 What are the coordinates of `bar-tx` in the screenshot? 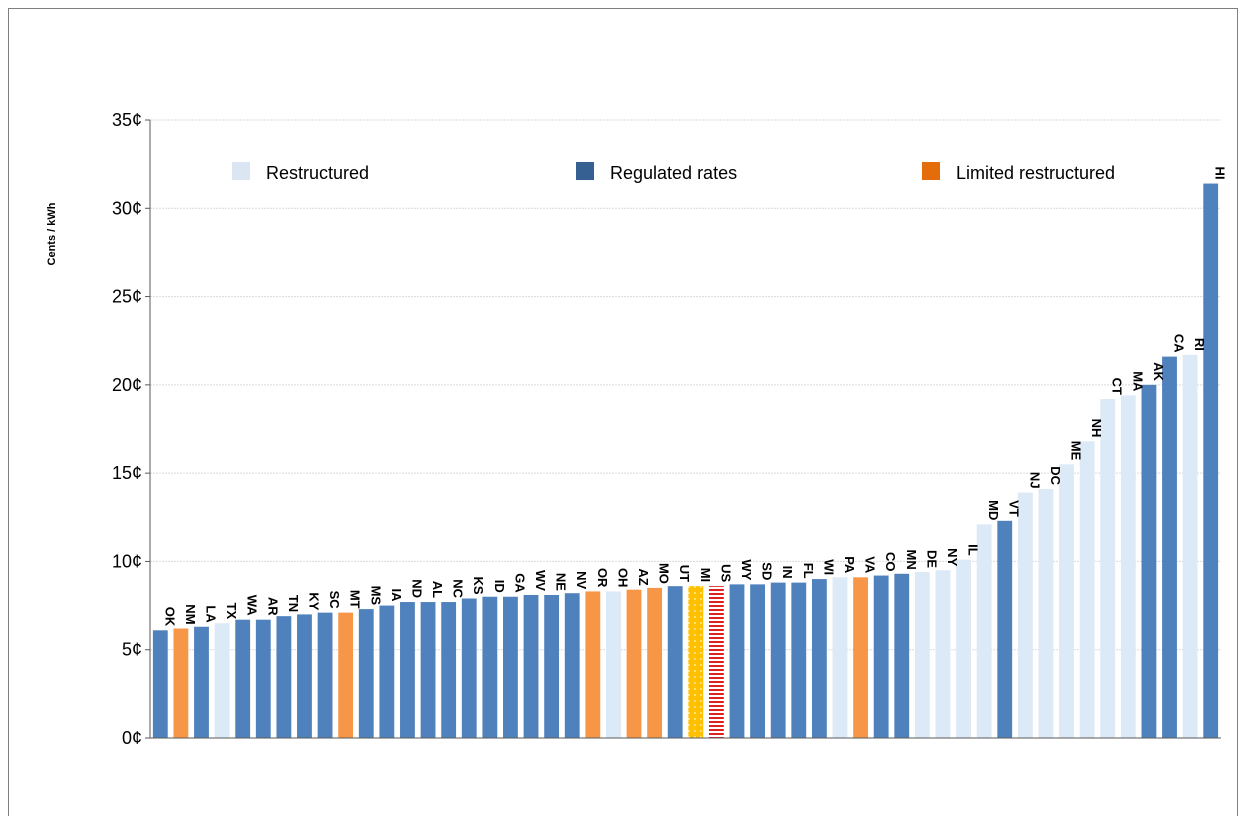 It's located at (222, 680).